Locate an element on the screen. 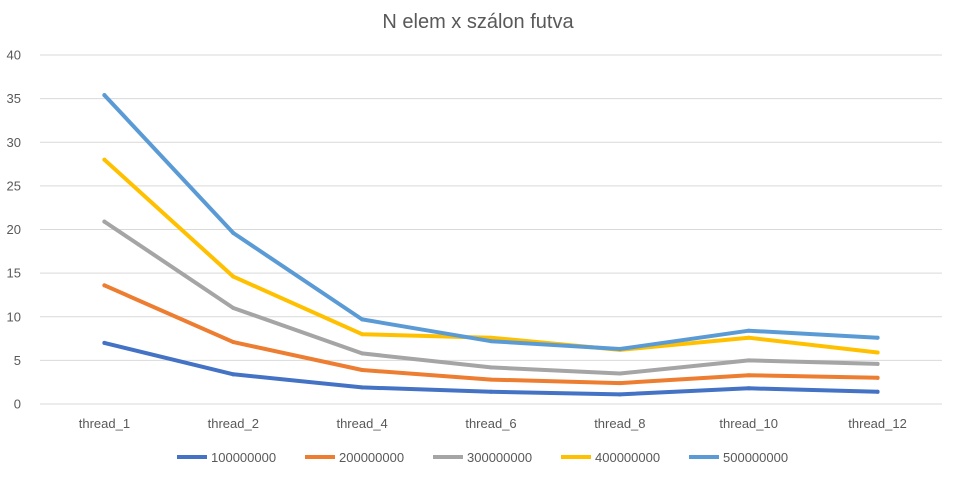  legend-item: 200000000 is located at coordinates (354, 457).